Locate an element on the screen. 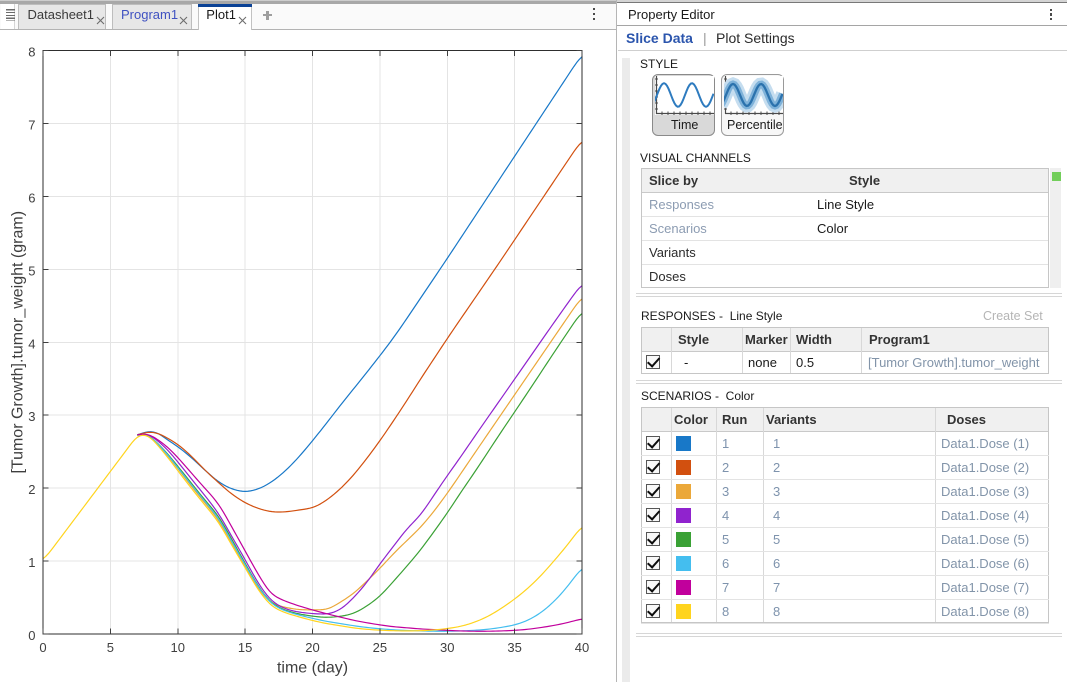 Image resolution: width=1067 pixels, height=682 pixels. svg-text: 2 is located at coordinates (31, 489).